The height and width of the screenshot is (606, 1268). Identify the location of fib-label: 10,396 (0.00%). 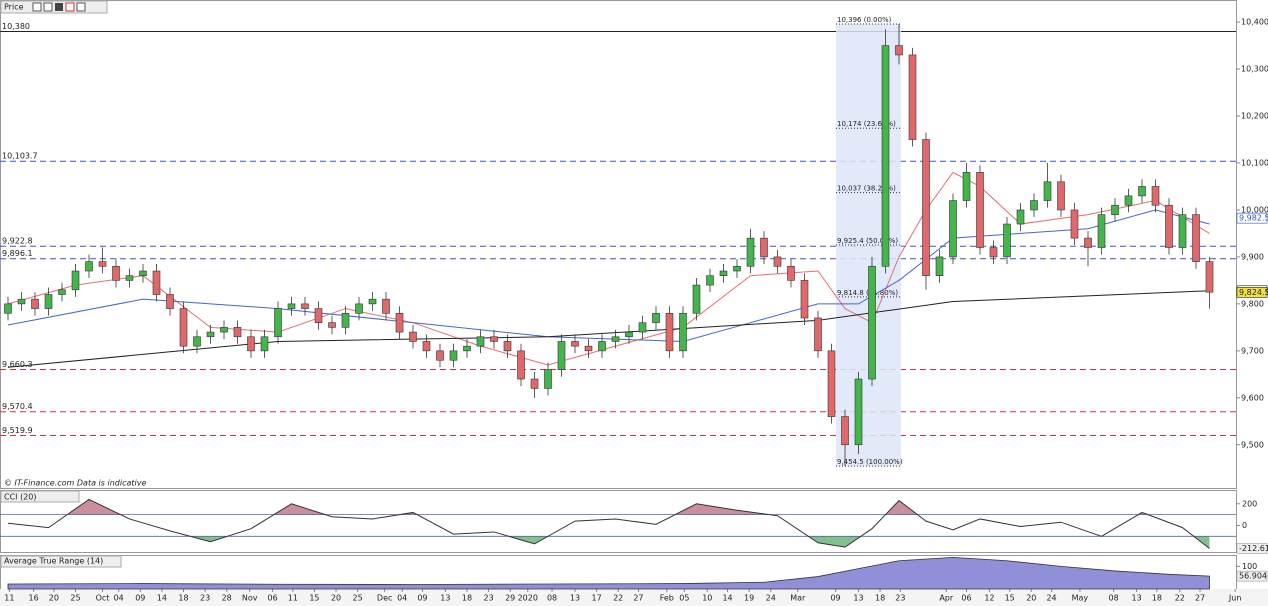
(864, 20).